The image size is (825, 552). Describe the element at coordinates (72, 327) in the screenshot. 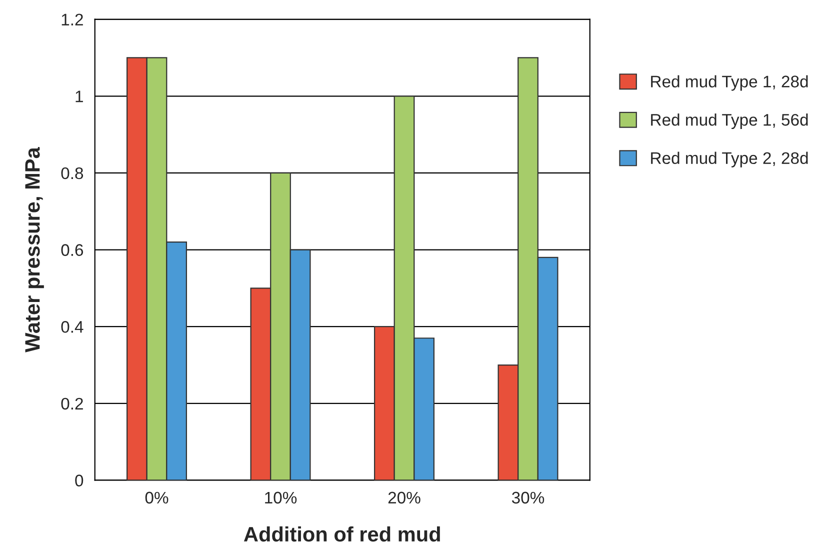

I see `y-tick-label: 0.4` at that location.